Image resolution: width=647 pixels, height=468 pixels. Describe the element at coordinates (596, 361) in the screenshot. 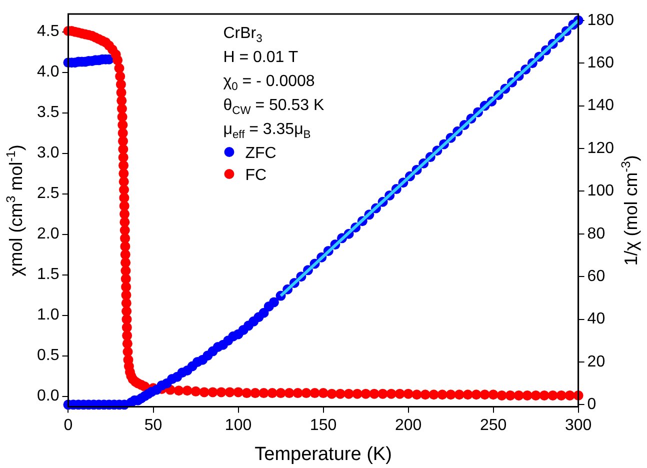

I see `y2-tick-label: 20` at that location.